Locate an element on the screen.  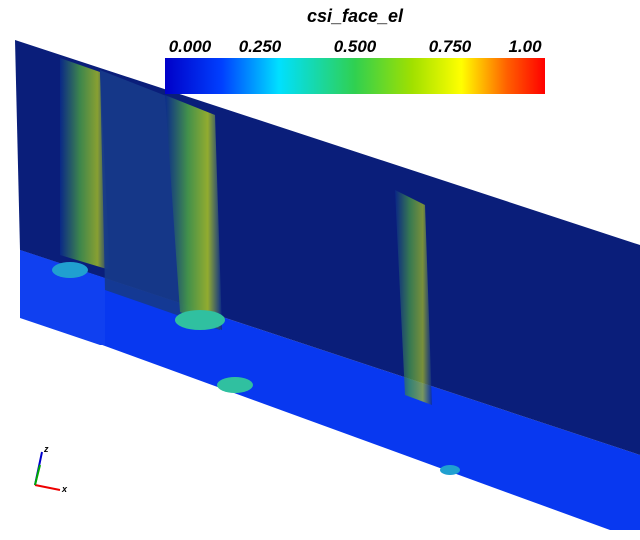
y-axis is located at coordinates (37, 475).